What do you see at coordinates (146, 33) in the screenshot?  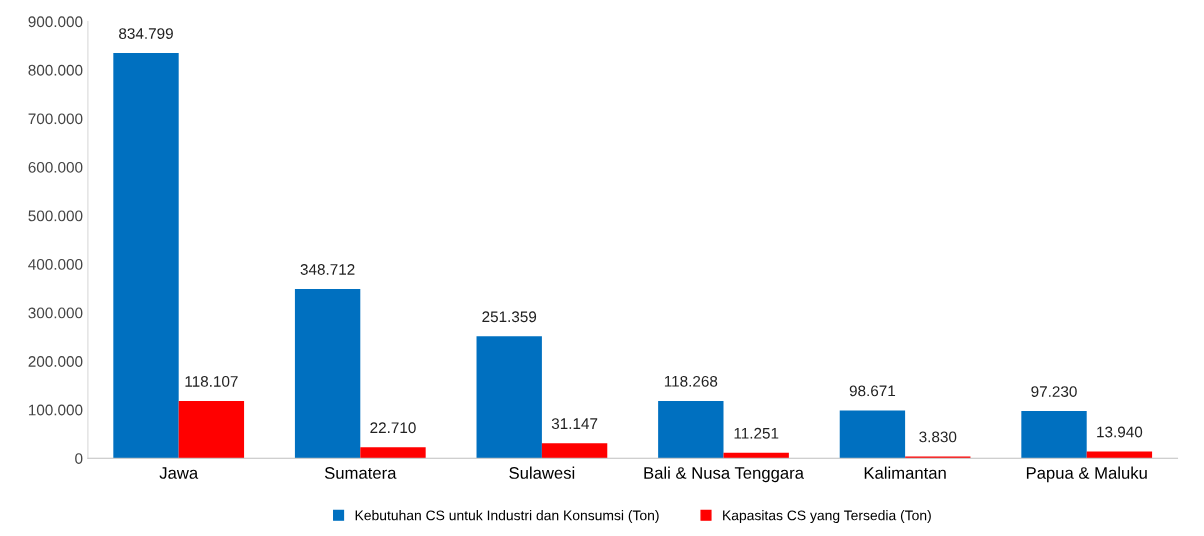 I see `data-label: 834.799` at bounding box center [146, 33].